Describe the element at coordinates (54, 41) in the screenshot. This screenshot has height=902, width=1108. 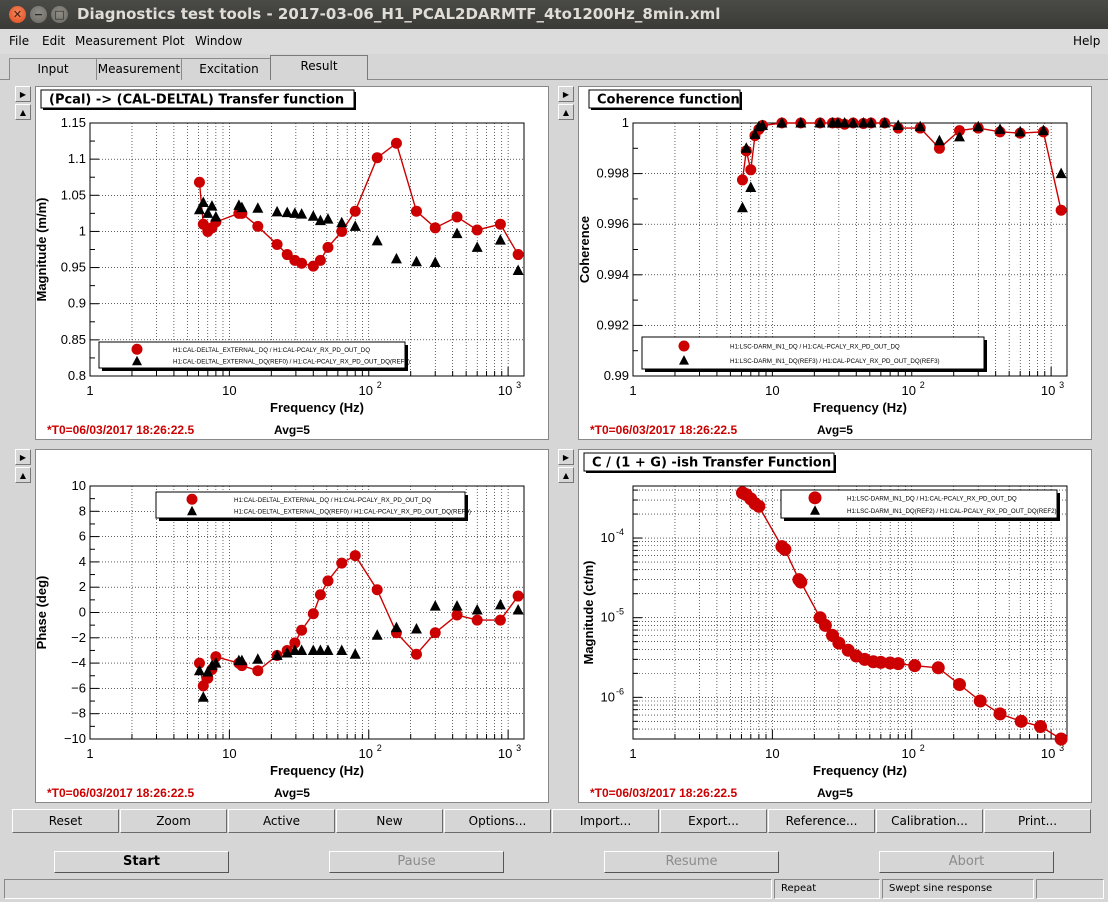
I see `menu-edit: Edit` at that location.